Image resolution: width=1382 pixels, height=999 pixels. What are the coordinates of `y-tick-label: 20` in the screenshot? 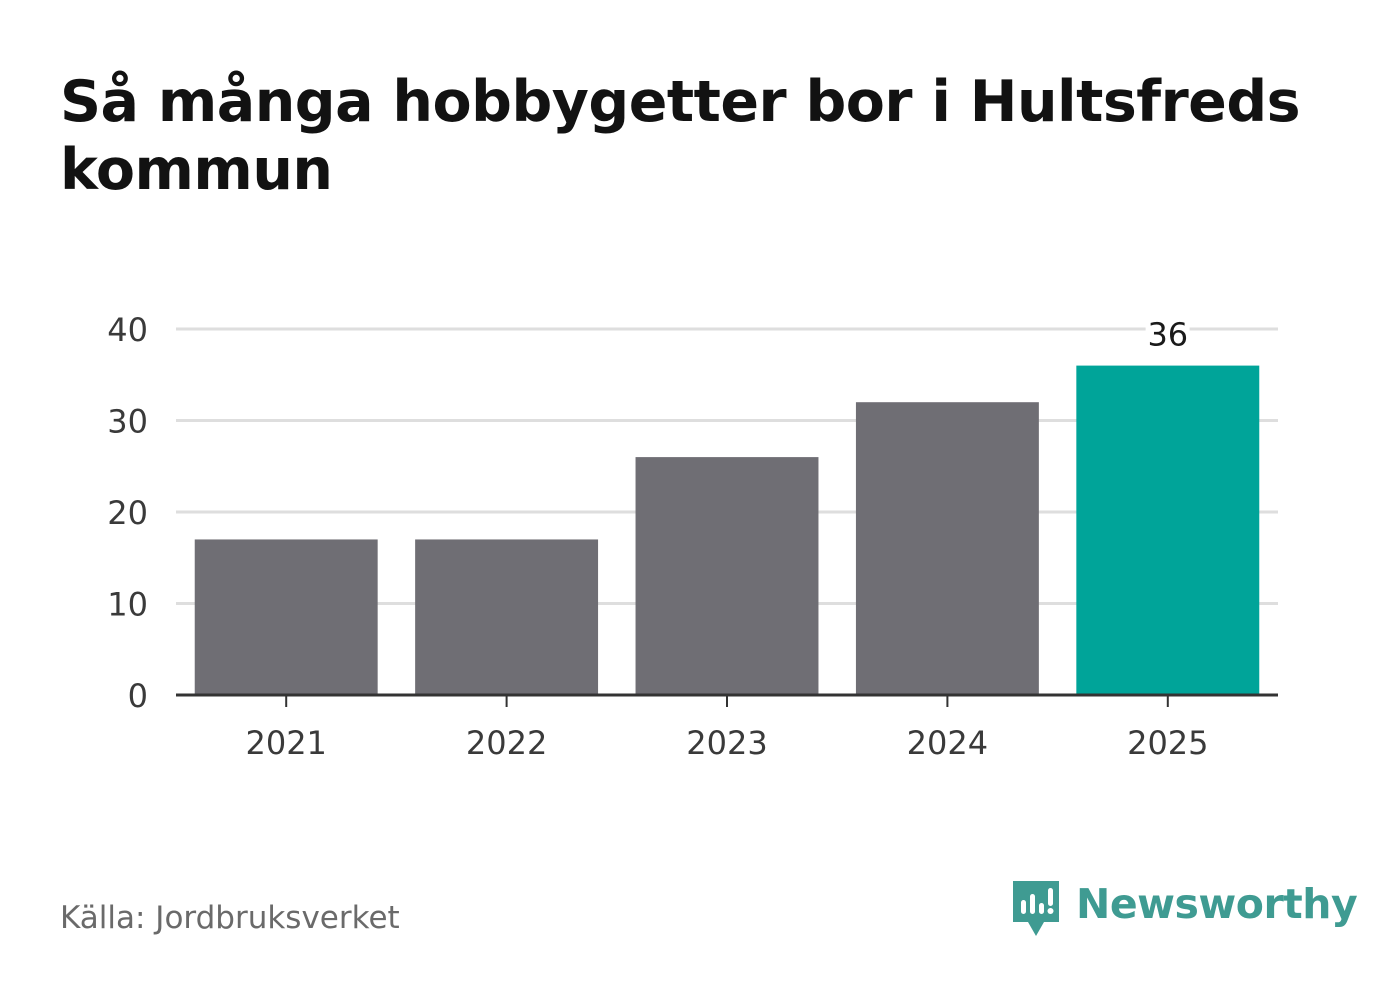 It's located at (127, 513).